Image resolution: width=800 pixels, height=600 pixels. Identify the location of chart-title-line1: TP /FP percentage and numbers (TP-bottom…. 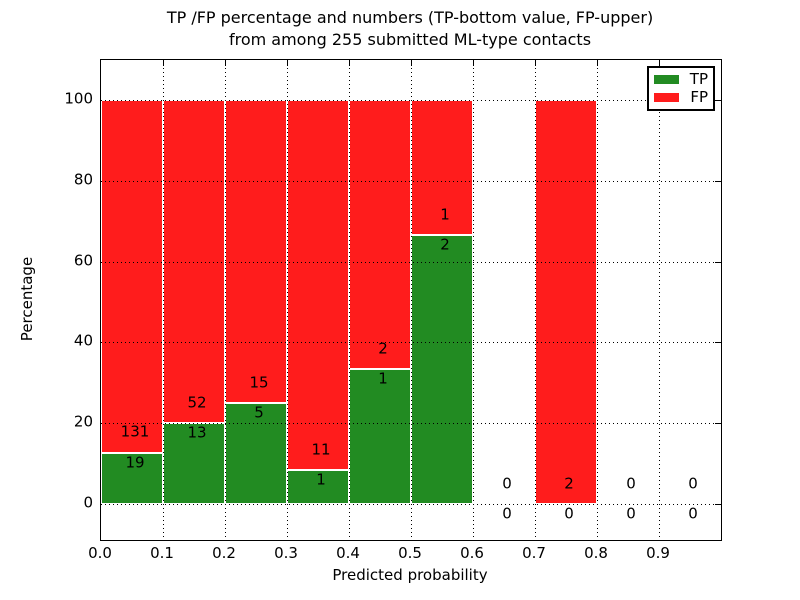
(410, 17).